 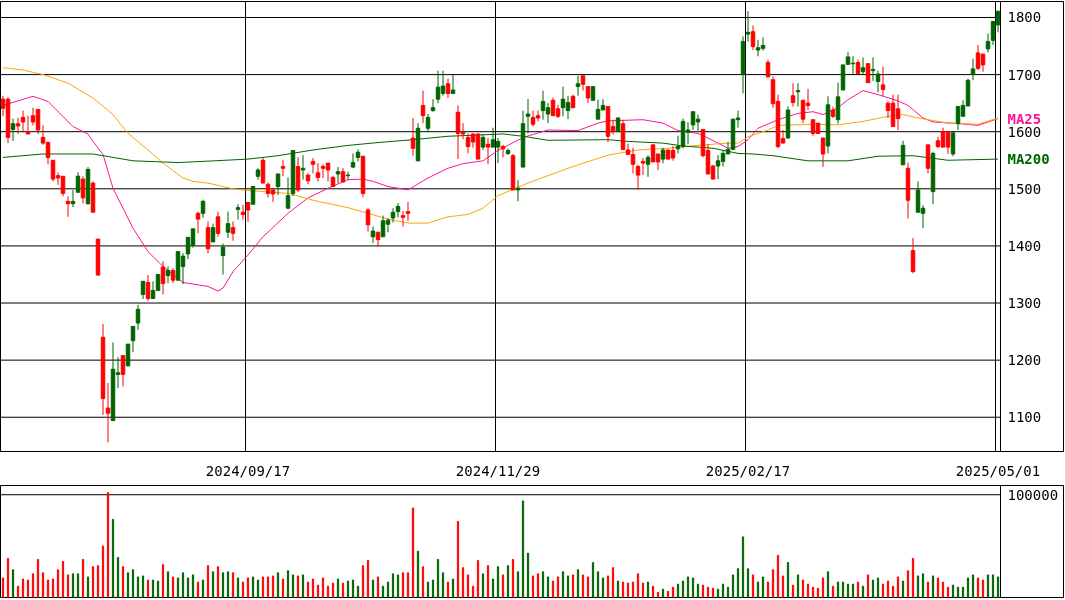 What do you see at coordinates (1024, 17) in the screenshot?
I see `y-tick-label: 1800` at bounding box center [1024, 17].